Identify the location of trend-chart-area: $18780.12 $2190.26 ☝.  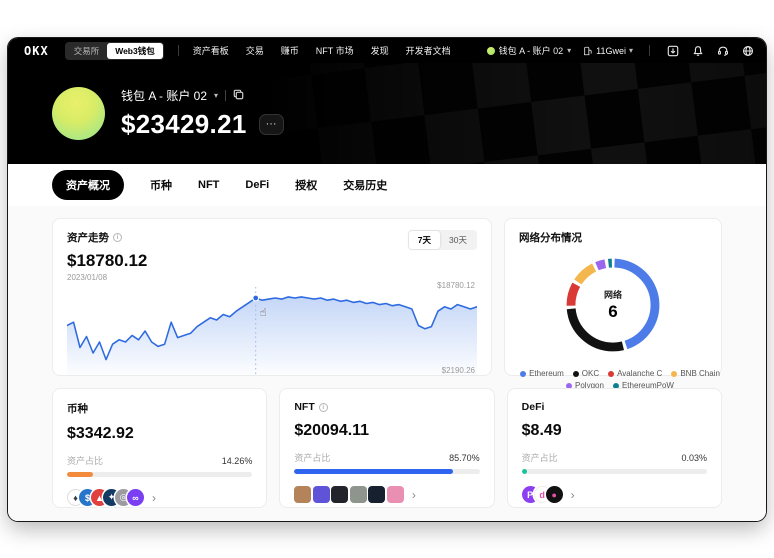
(272, 330).